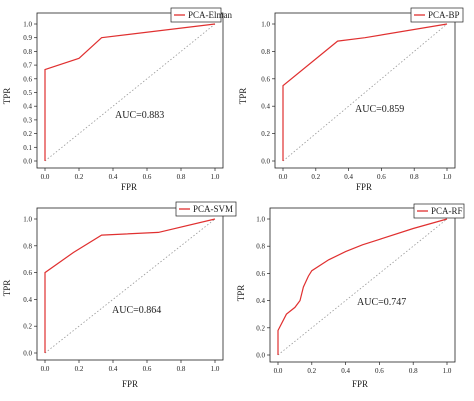  Describe the element at coordinates (379, 109) in the screenshot. I see `auc-annotation: AUC=0.859` at that location.